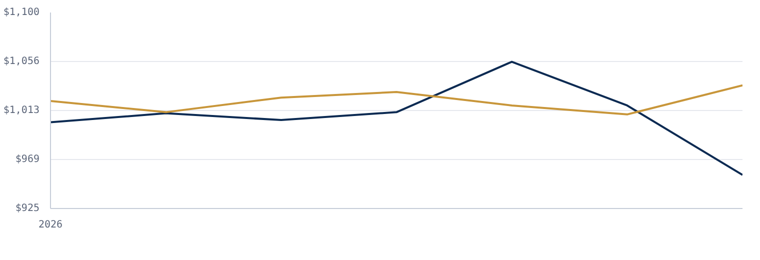  What do you see at coordinates (21, 12) in the screenshot?
I see `y-tick-label: $1,100` at bounding box center [21, 12].